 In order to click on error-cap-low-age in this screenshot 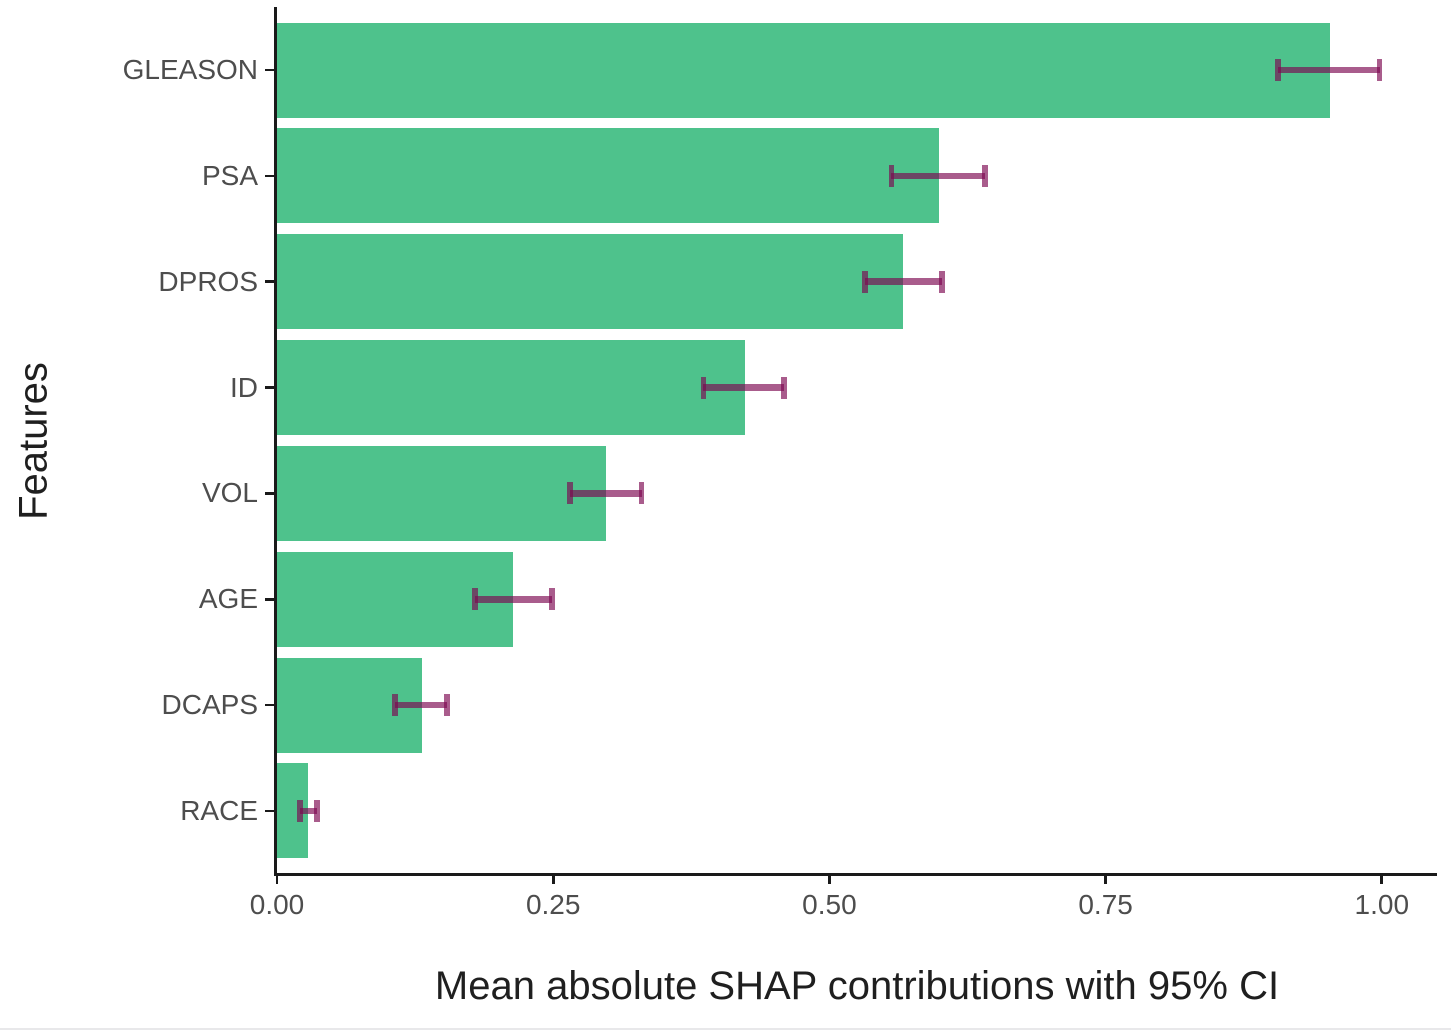, I will do `click(475, 599)`.